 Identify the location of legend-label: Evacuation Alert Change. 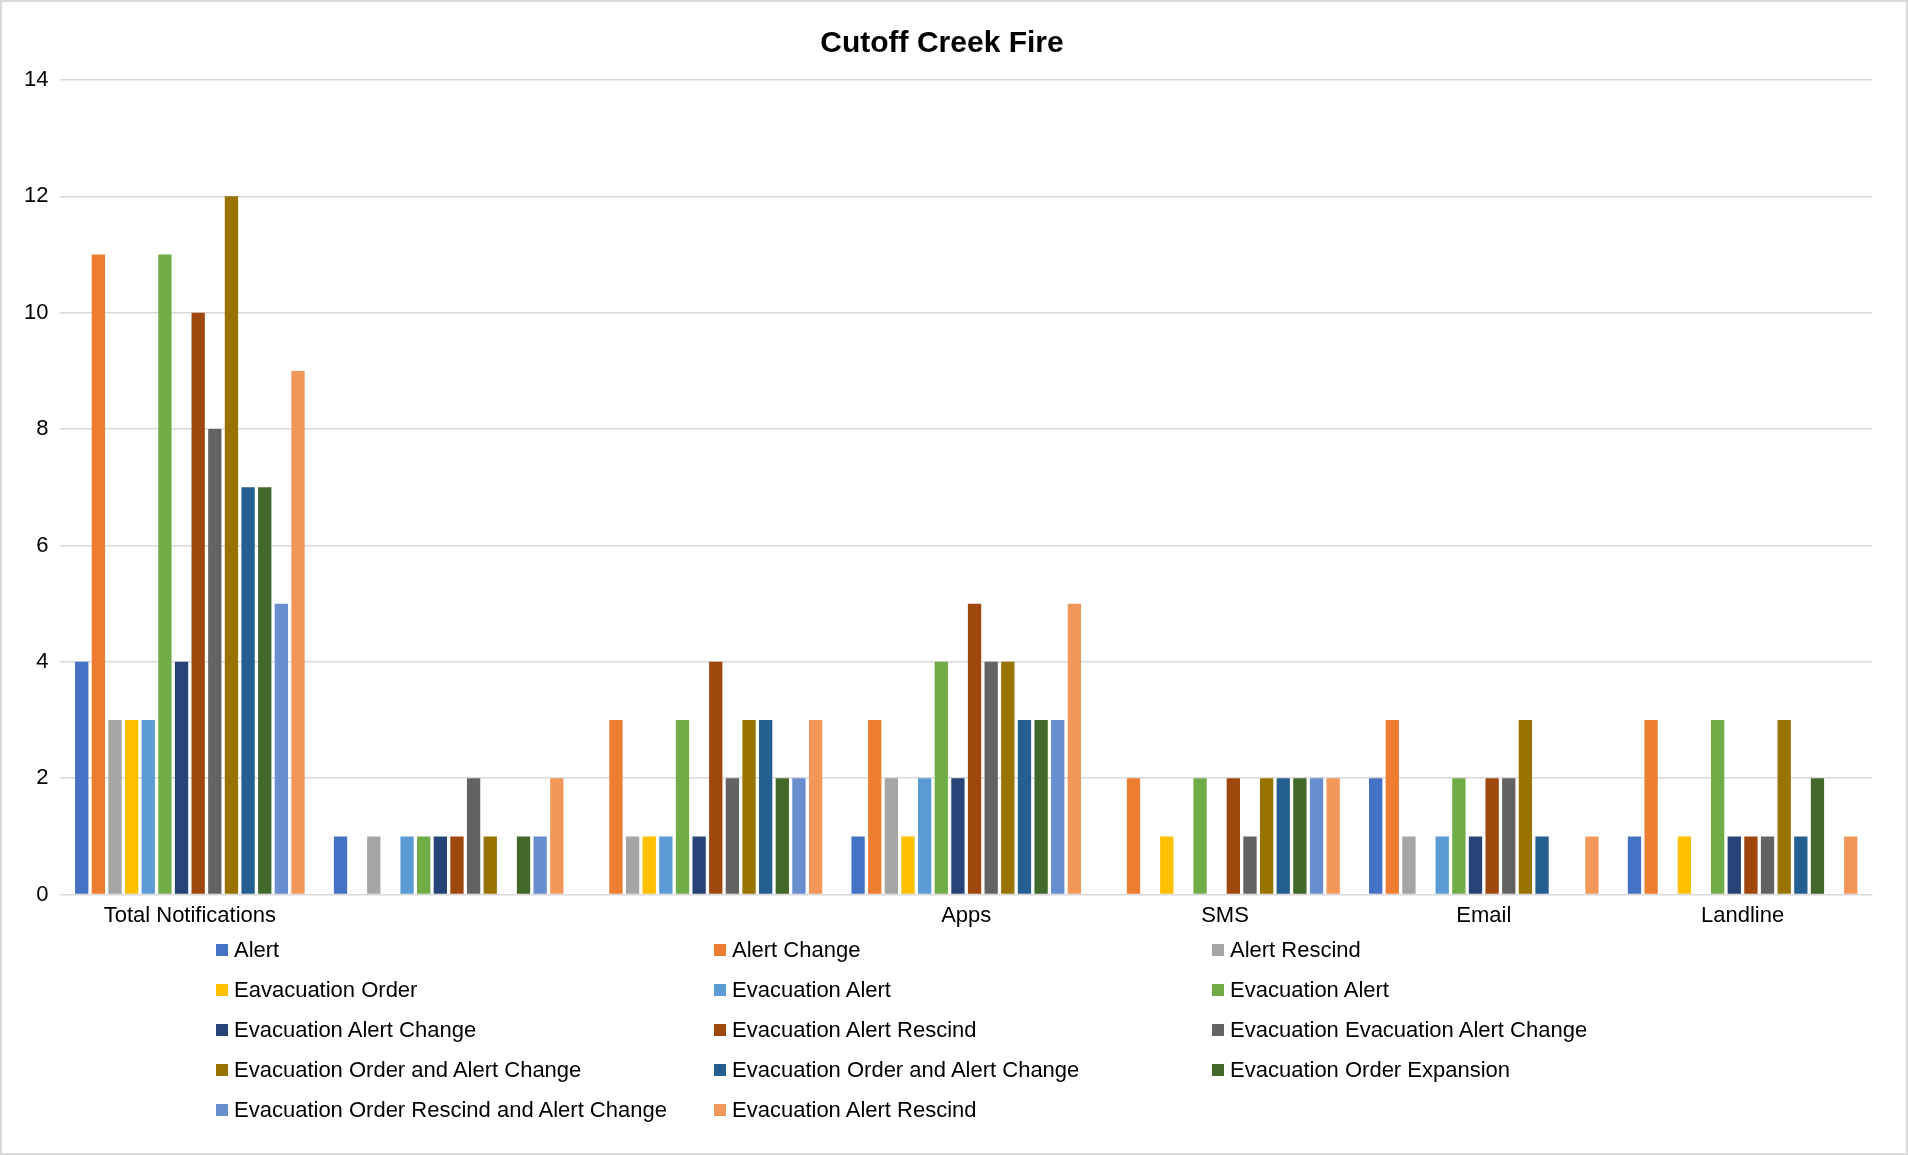
(355, 1030).